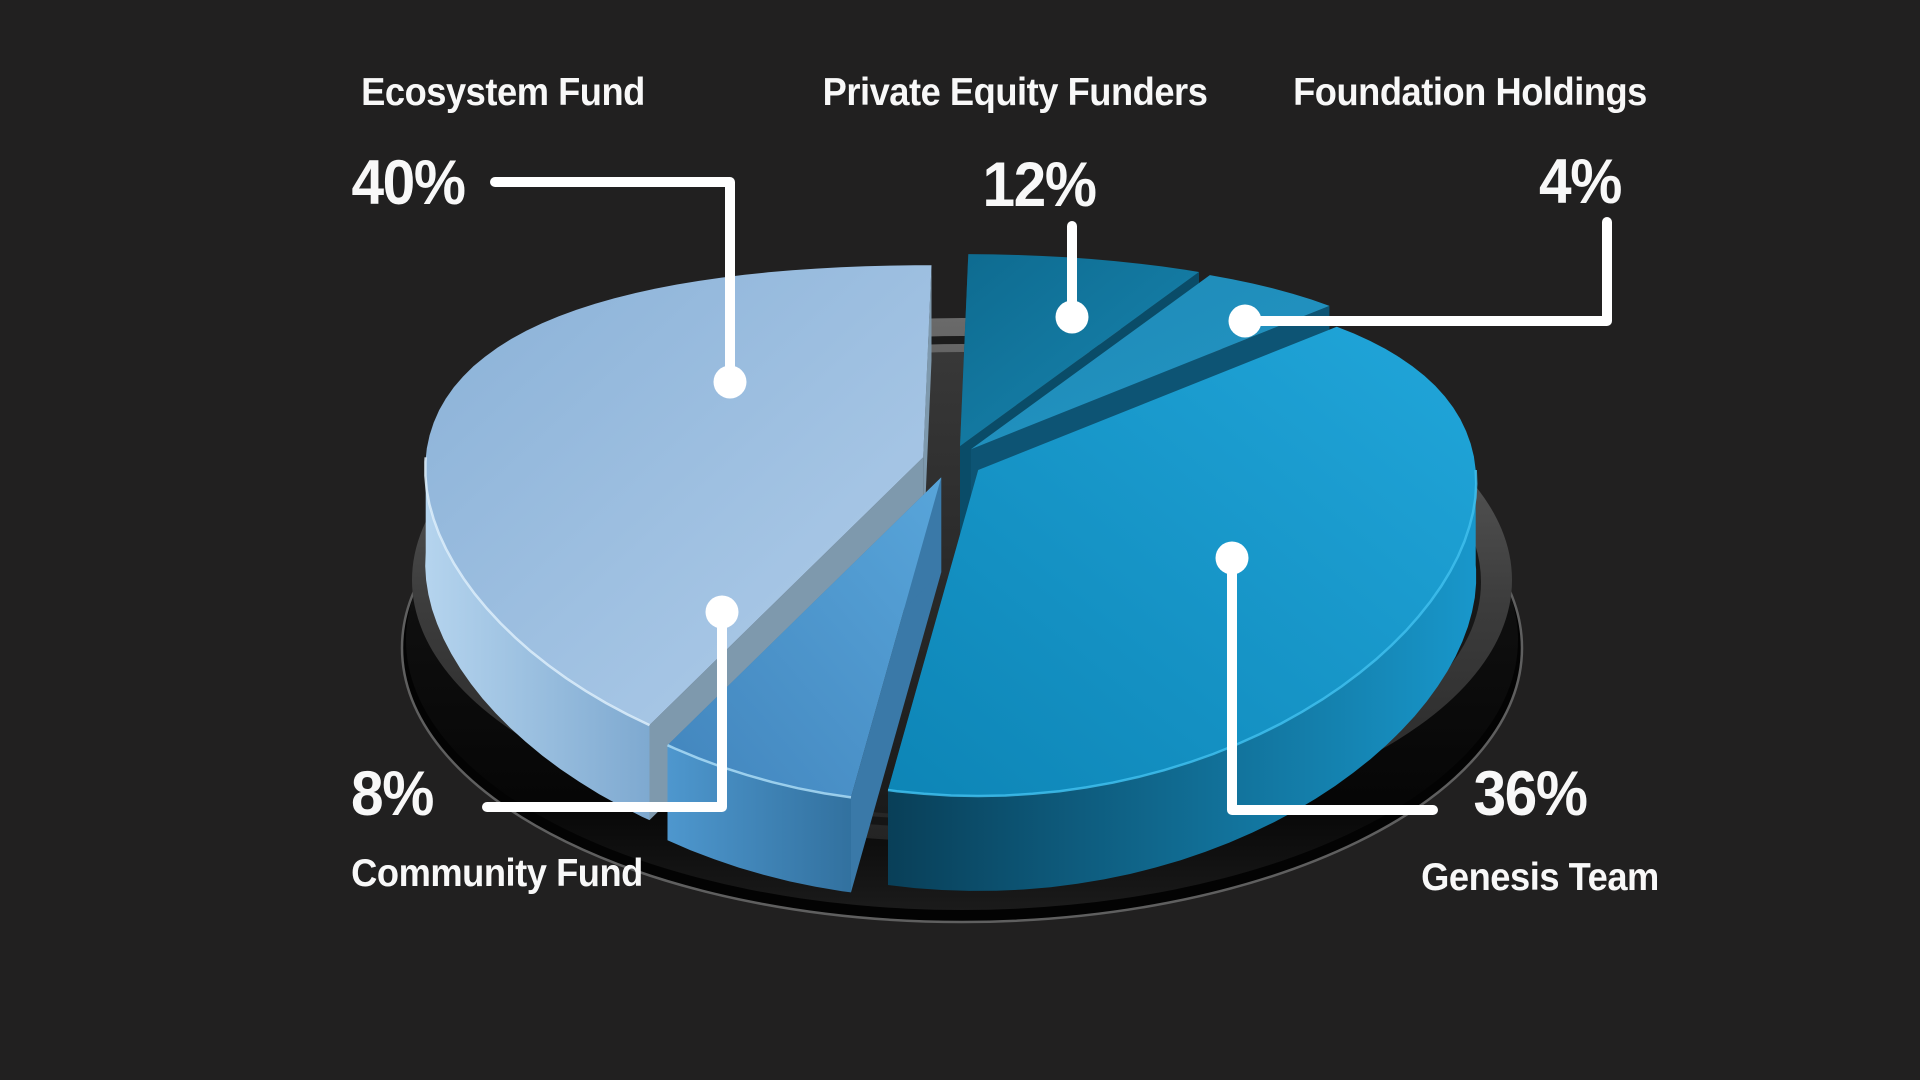  I want to click on slice-label-foundation-holdings-text: Foundation Holdings, so click(1470, 92).